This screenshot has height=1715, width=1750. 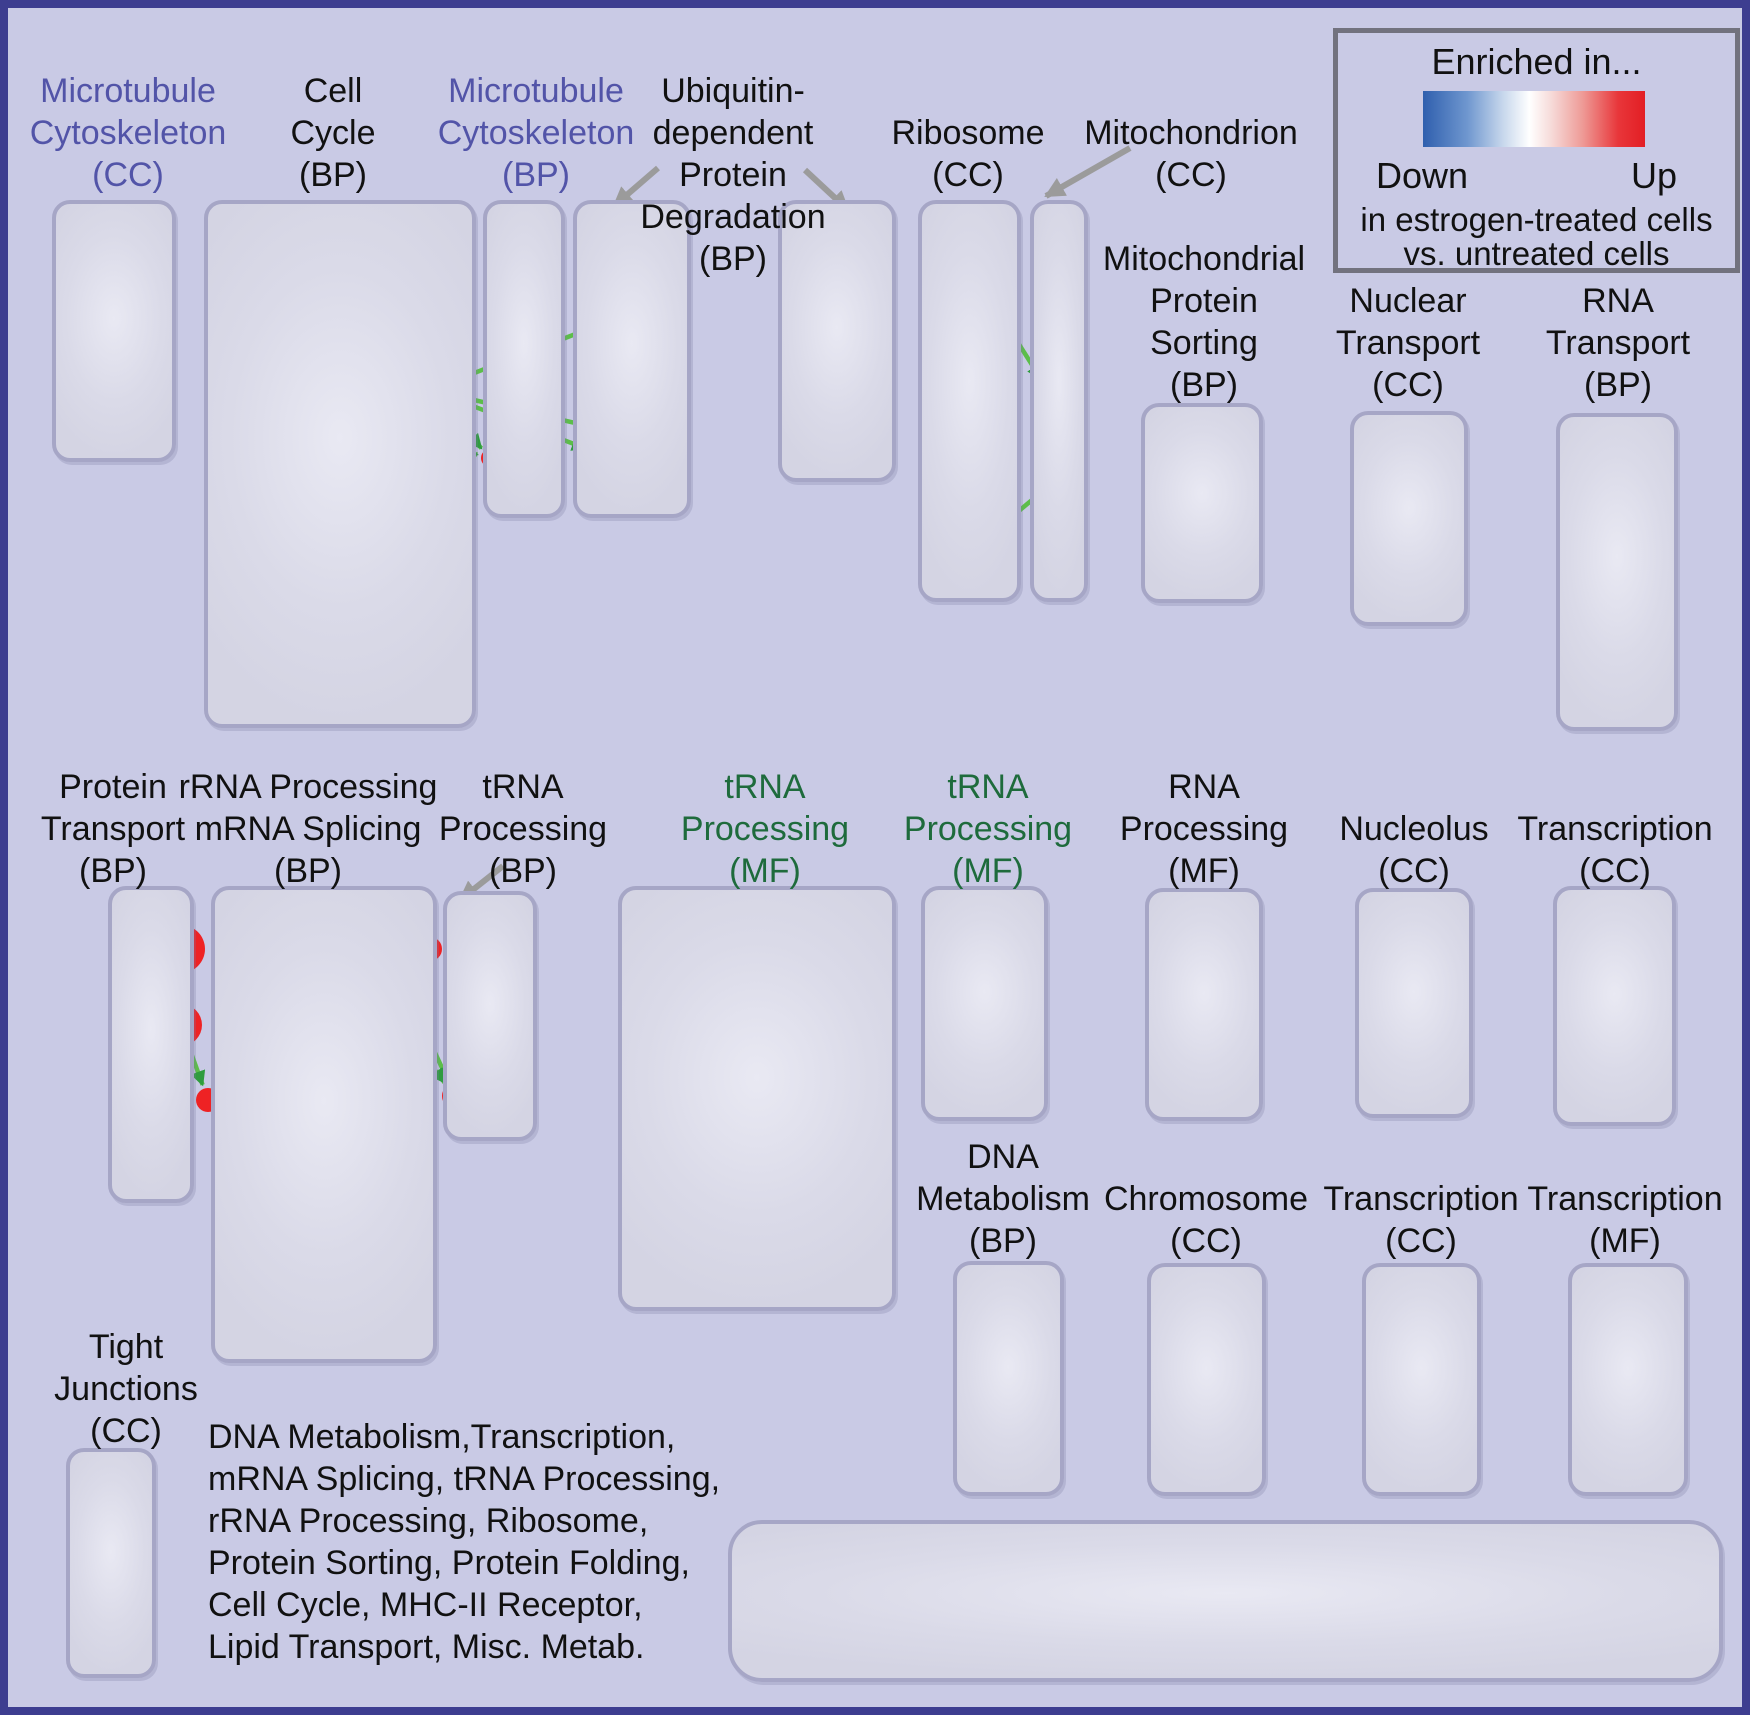 What do you see at coordinates (984, 1003) in the screenshot?
I see `group-box-trna-mf-2-box` at bounding box center [984, 1003].